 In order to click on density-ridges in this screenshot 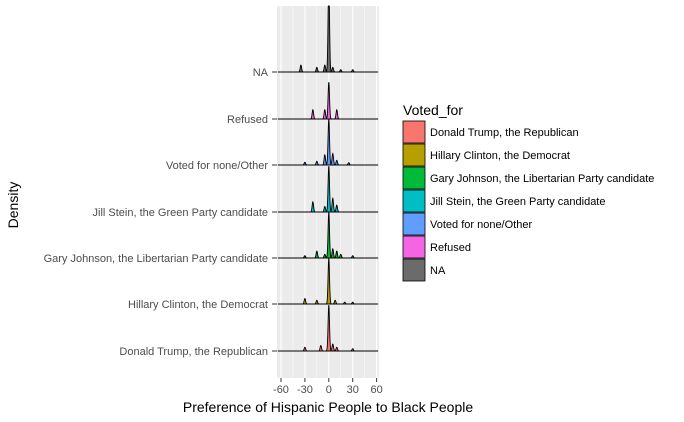, I will do `click(328, 178)`.